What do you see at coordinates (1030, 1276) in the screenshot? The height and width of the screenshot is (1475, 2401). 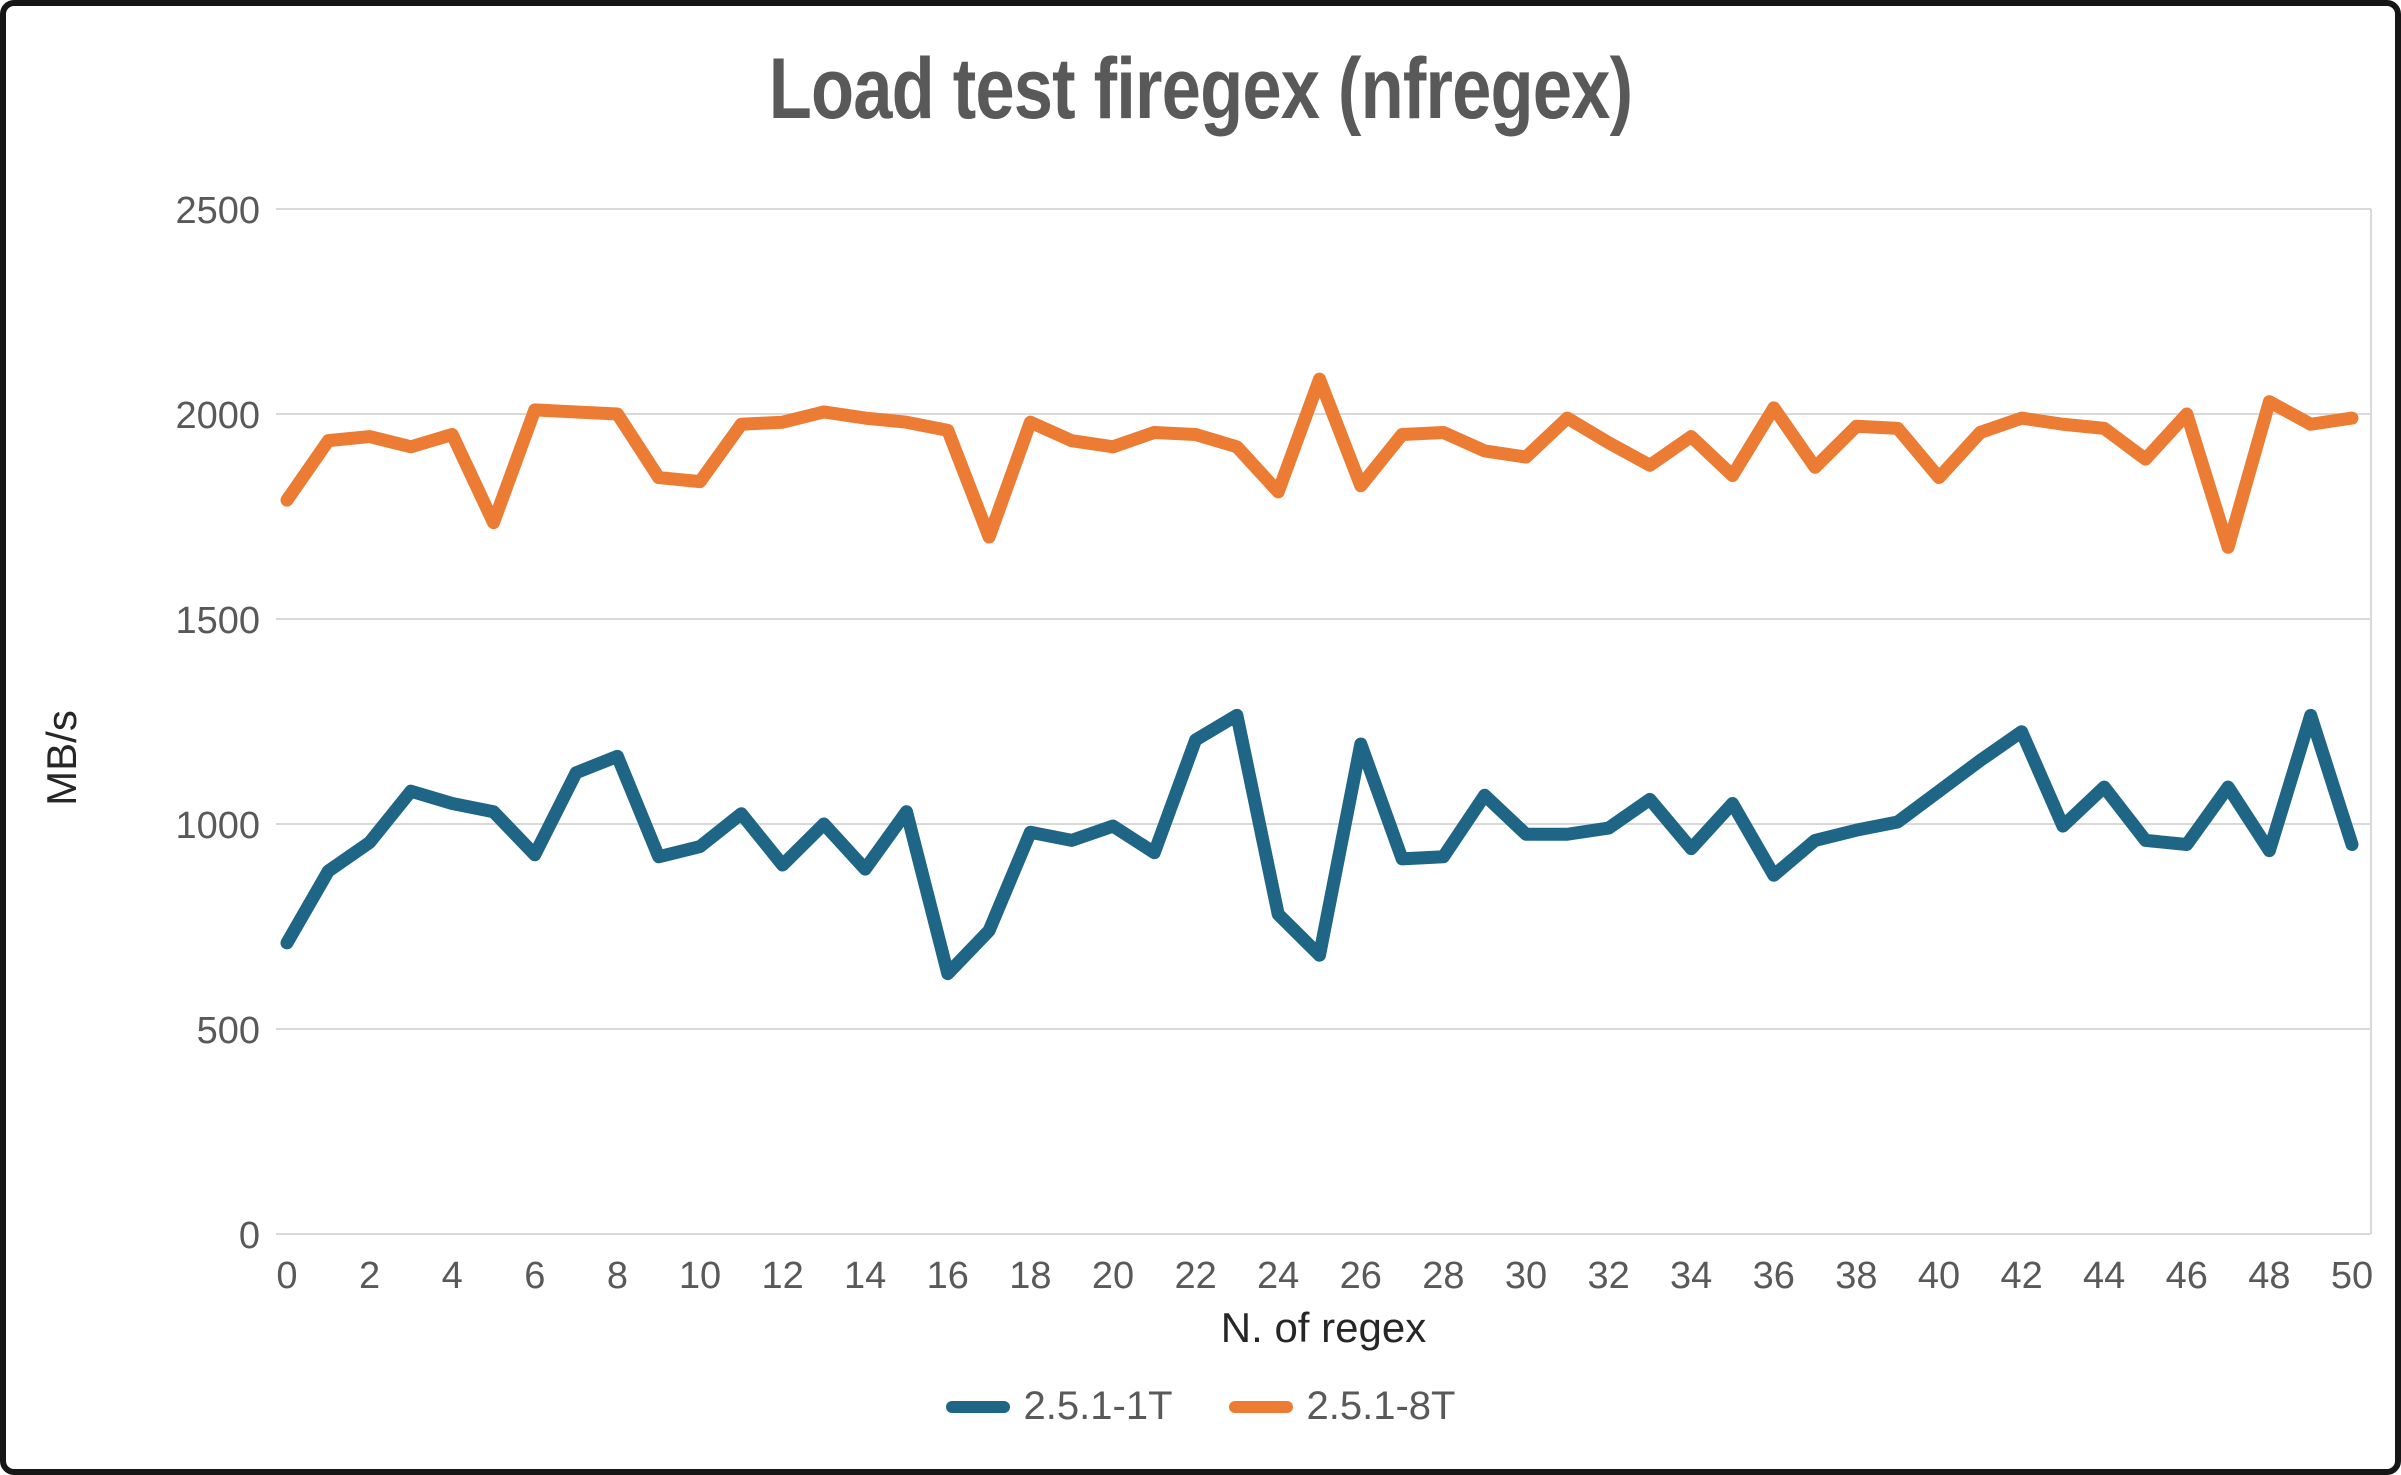 I see `x-tick-label: 18` at bounding box center [1030, 1276].